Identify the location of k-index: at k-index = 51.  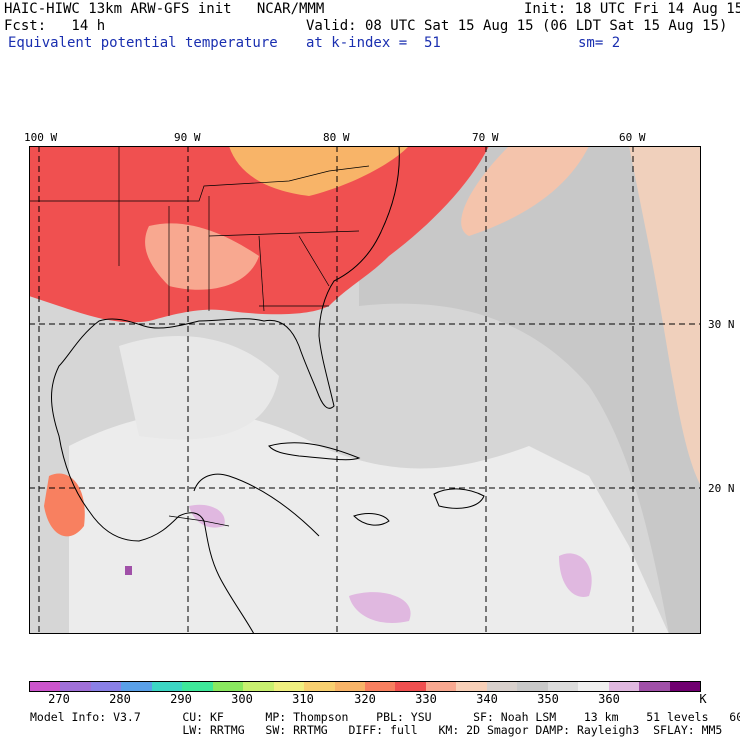
(373, 43).